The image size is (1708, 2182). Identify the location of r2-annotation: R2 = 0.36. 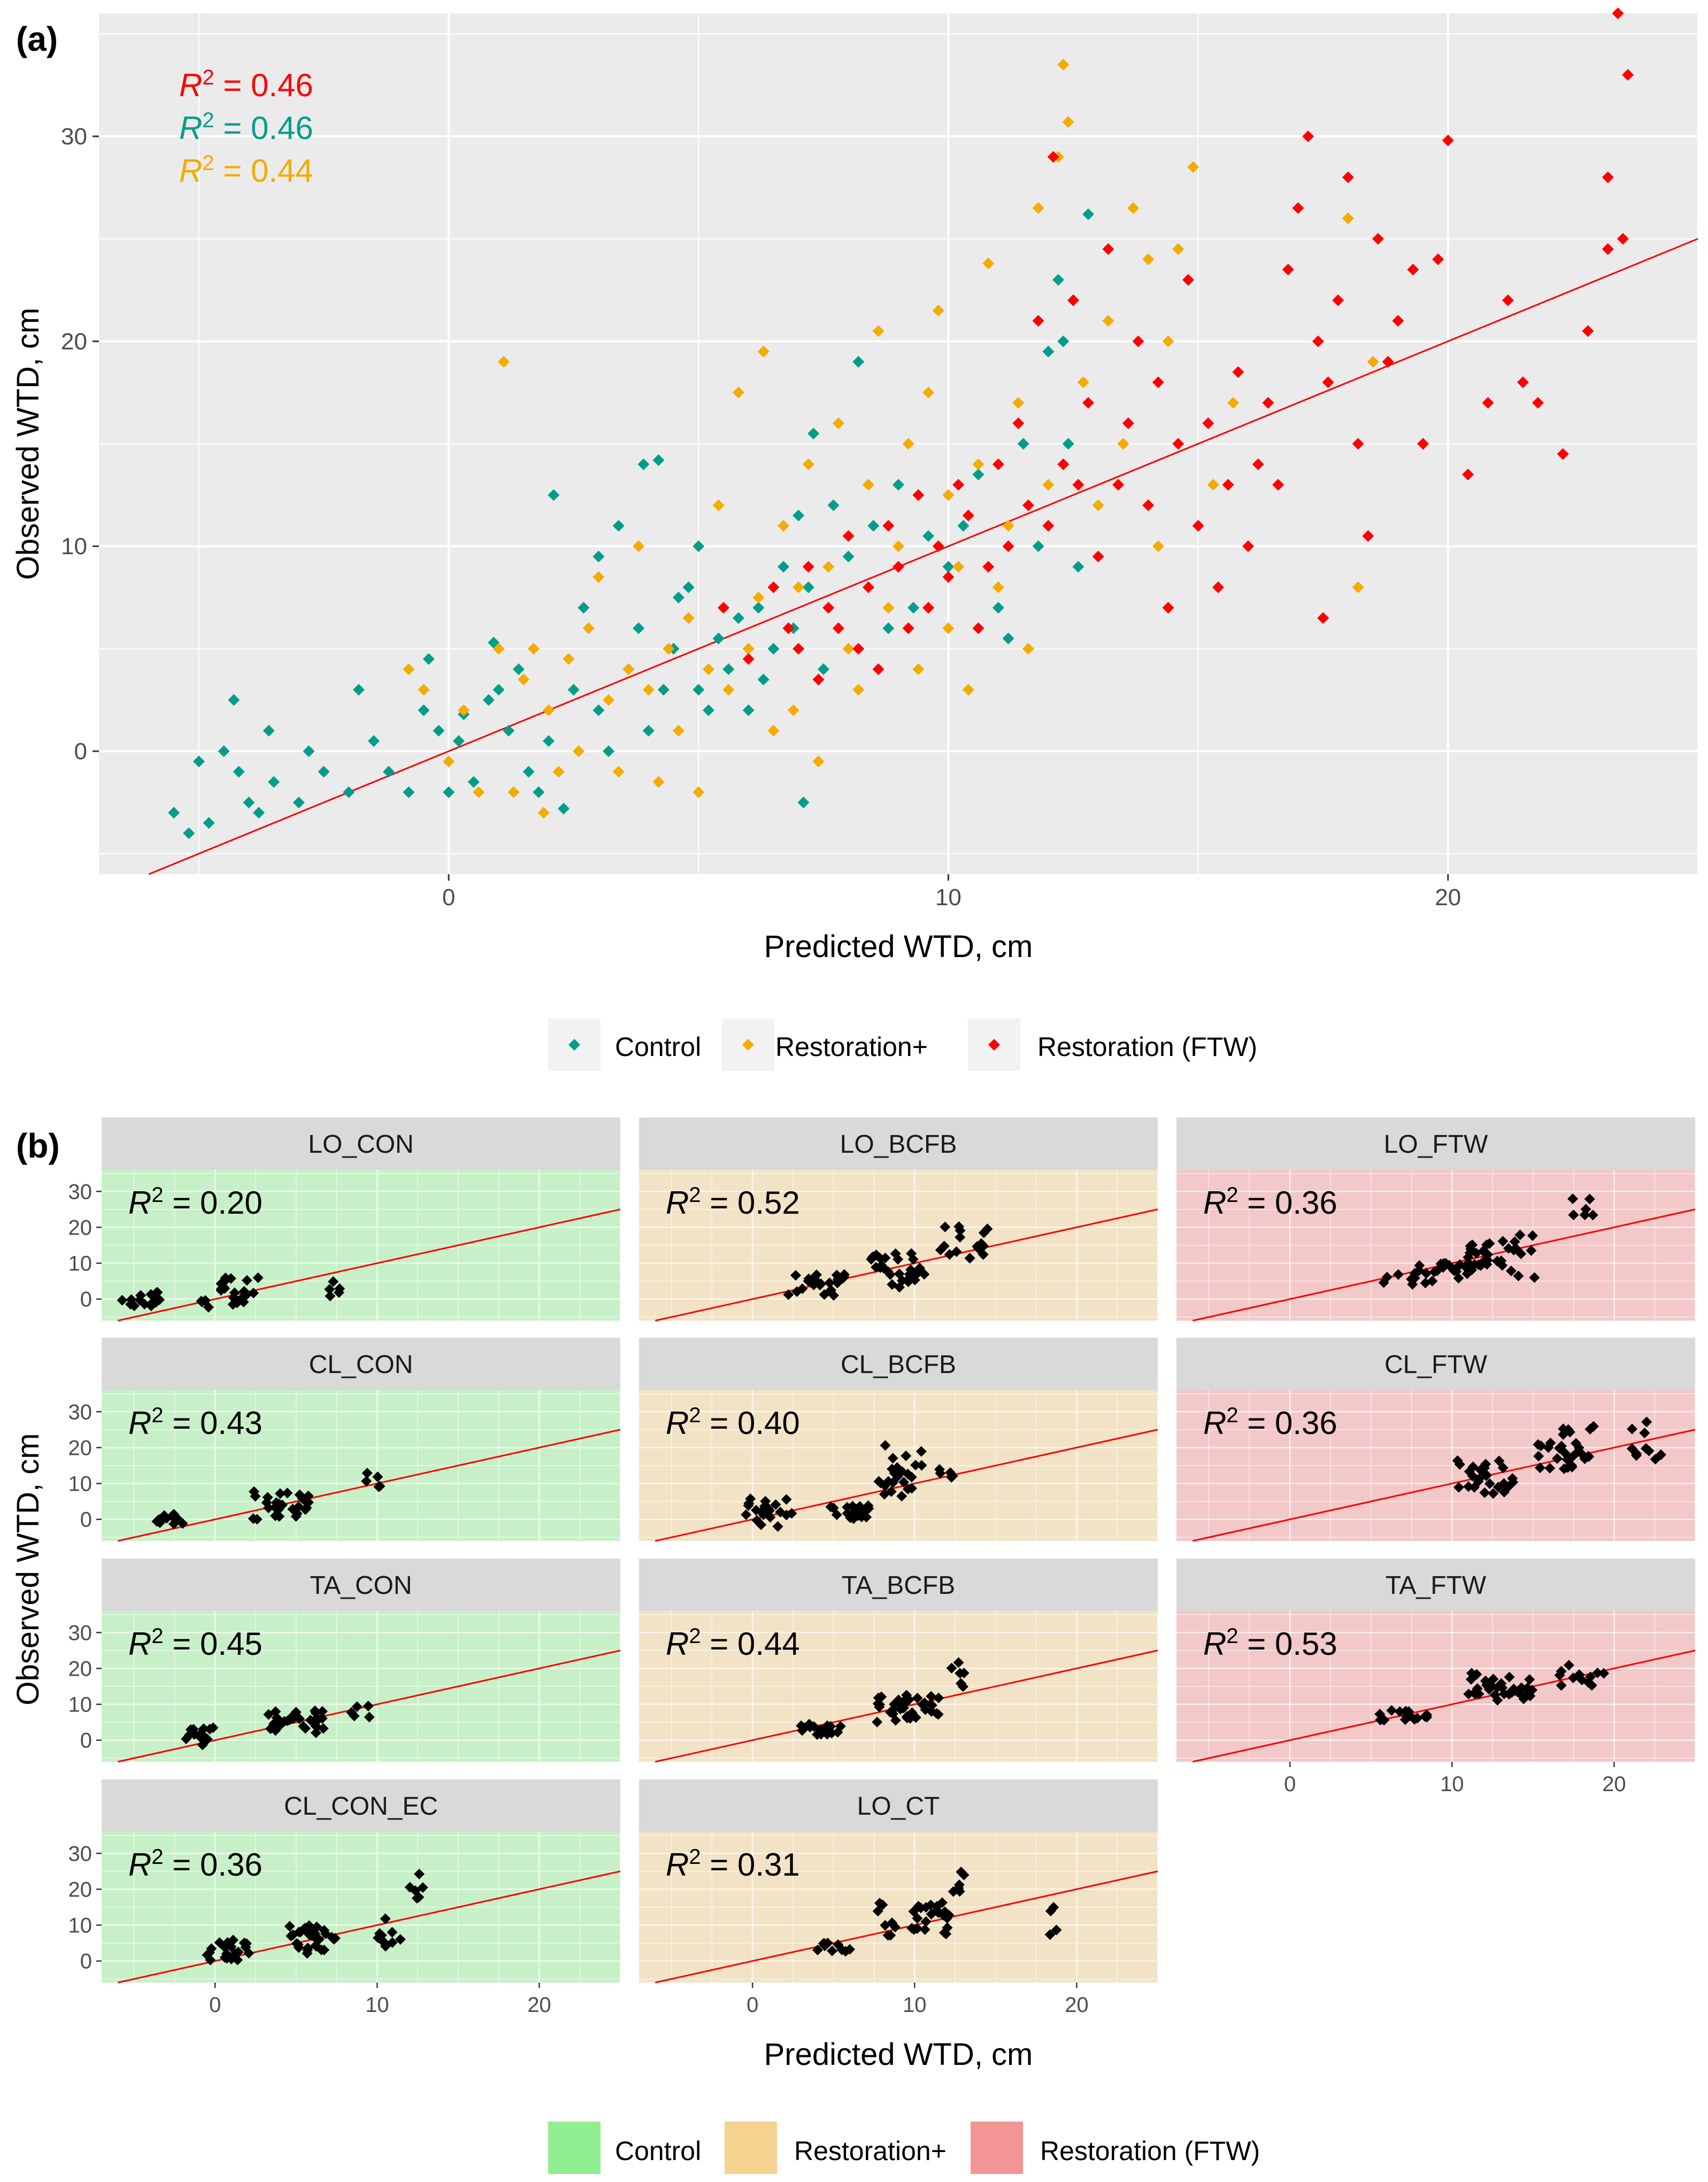
(1270, 1422).